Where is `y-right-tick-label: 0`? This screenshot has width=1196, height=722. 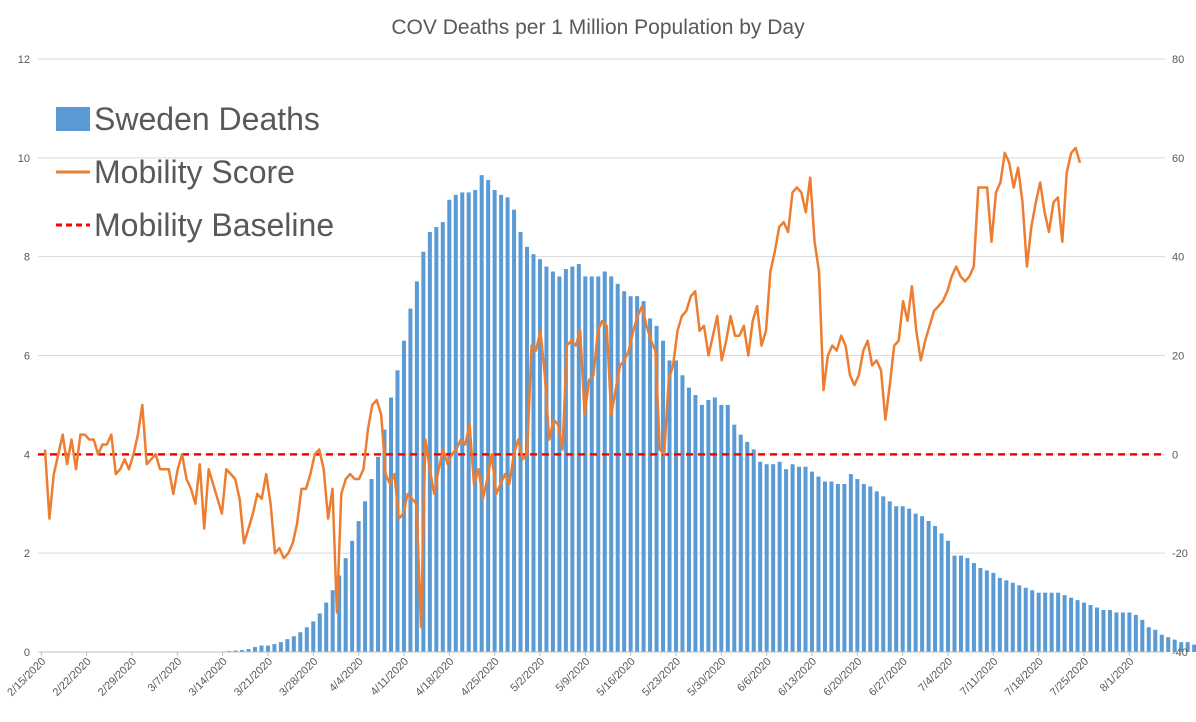 y-right-tick-label: 0 is located at coordinates (1175, 455).